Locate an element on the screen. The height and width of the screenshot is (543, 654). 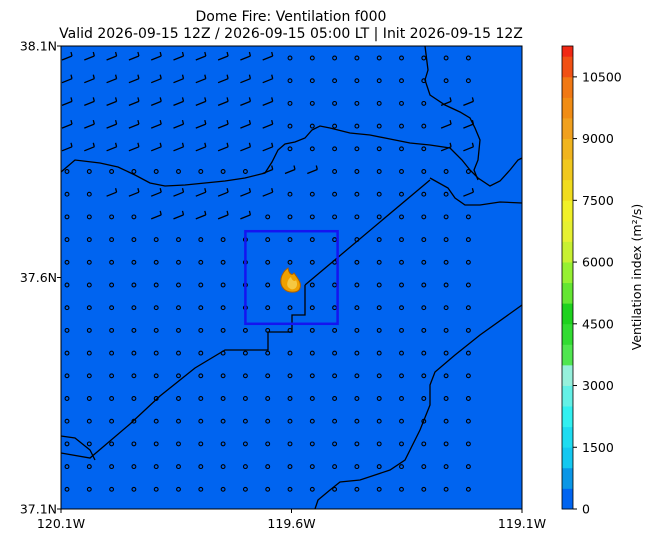
colorbar-tick-label-0: 0 is located at coordinates (586, 509).